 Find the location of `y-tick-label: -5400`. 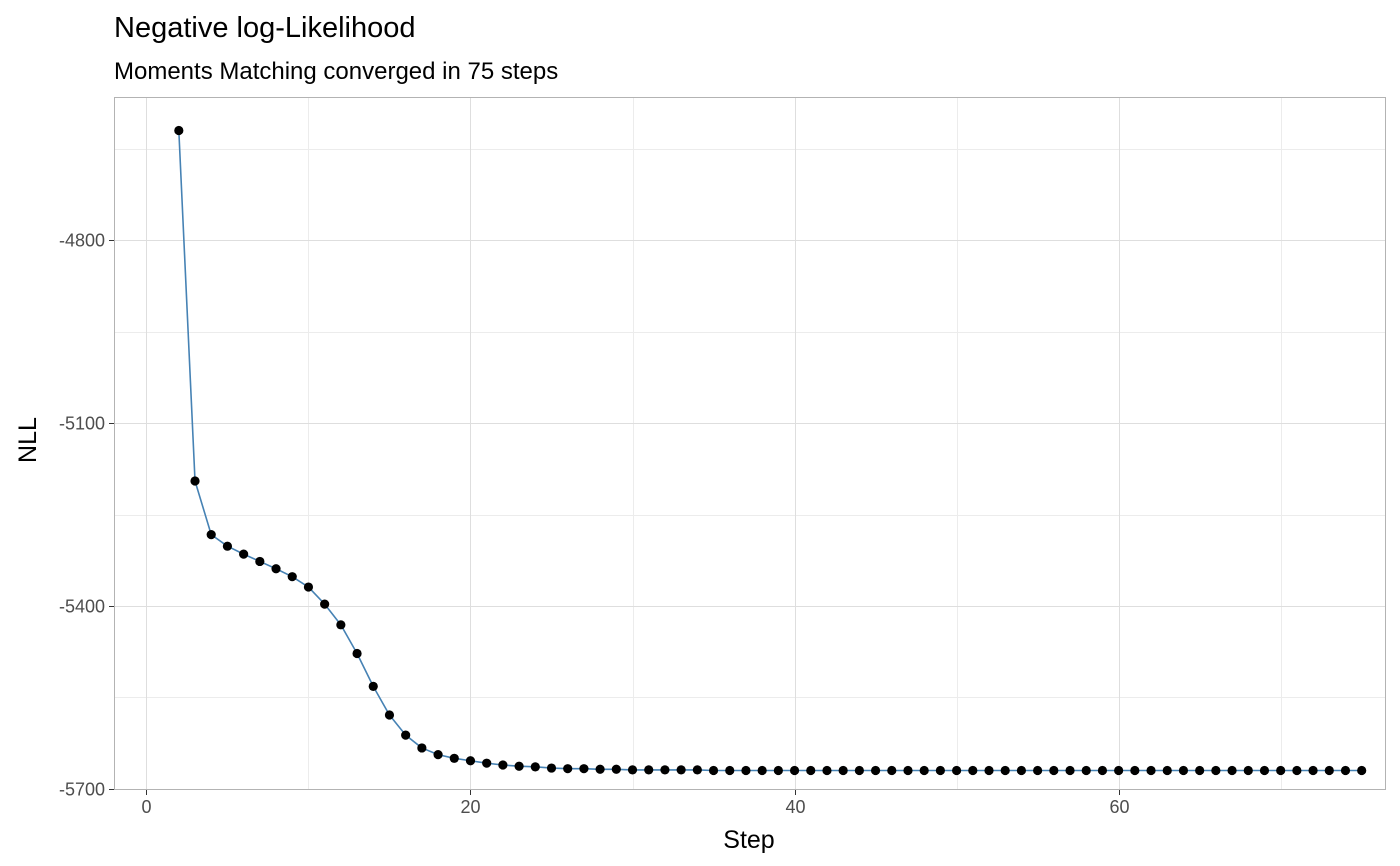

y-tick-label: -5400 is located at coordinates (82, 607).